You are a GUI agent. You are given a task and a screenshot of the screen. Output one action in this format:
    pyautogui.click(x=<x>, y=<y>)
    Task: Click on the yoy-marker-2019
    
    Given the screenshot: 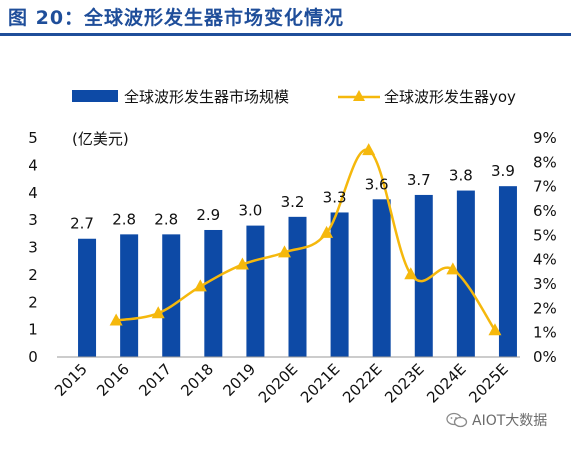 What is the action you would take?
    pyautogui.click(x=242, y=263)
    